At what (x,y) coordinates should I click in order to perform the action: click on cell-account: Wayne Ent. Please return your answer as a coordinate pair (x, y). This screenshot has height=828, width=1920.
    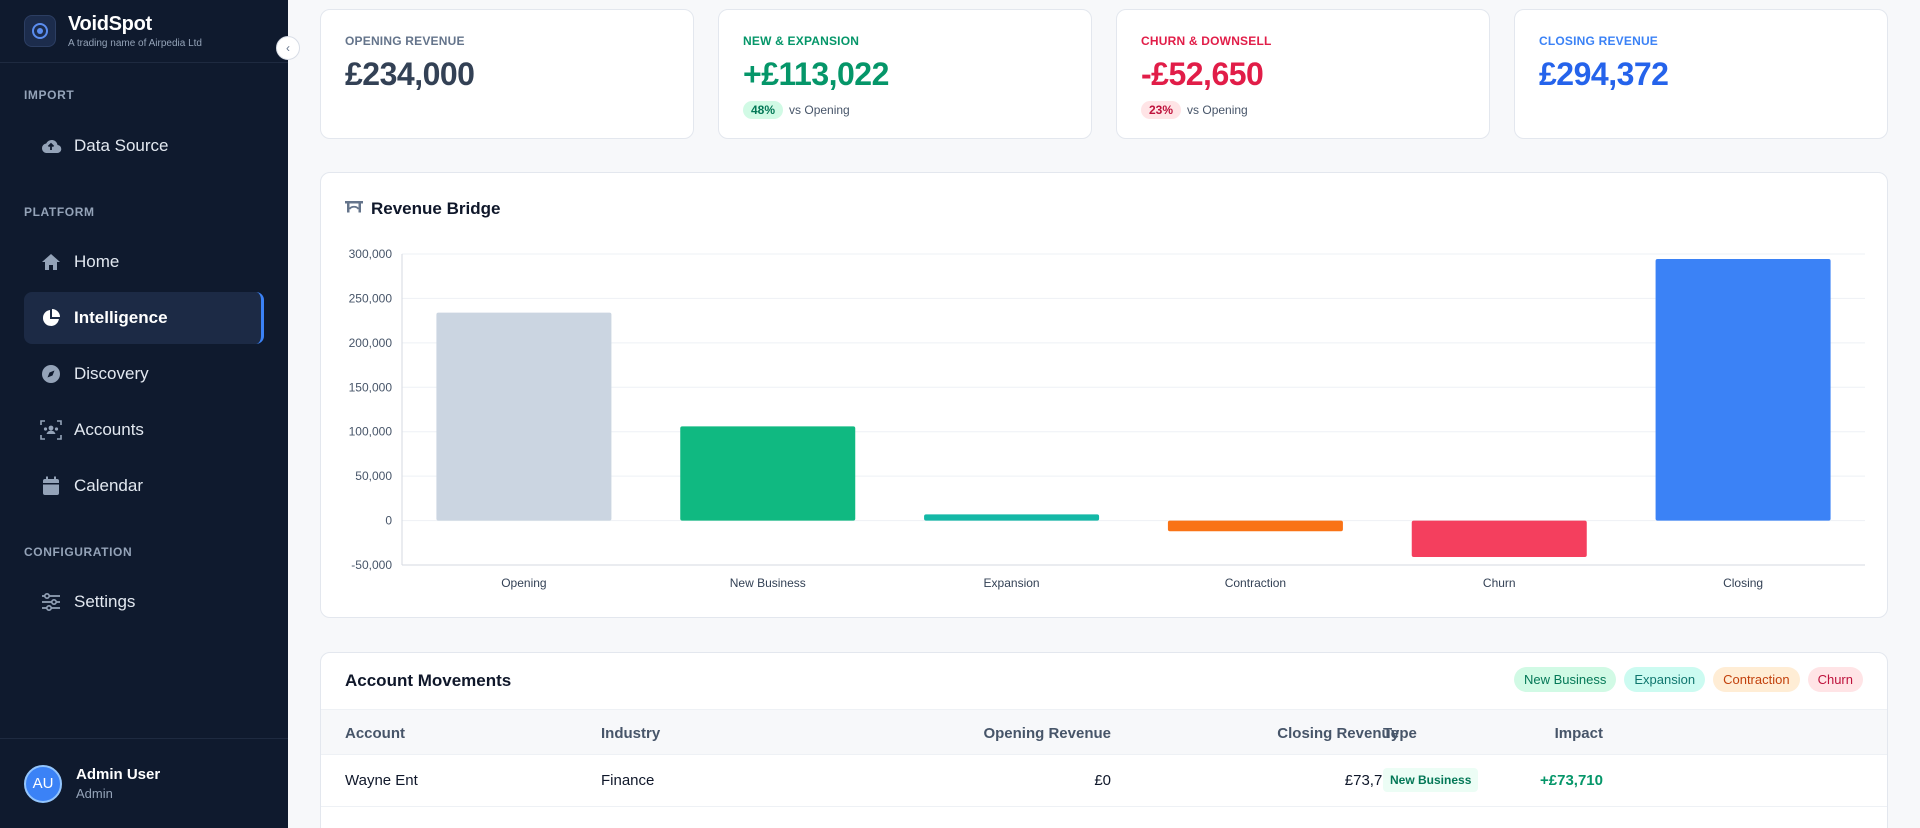
    Looking at the image, I should click on (381, 780).